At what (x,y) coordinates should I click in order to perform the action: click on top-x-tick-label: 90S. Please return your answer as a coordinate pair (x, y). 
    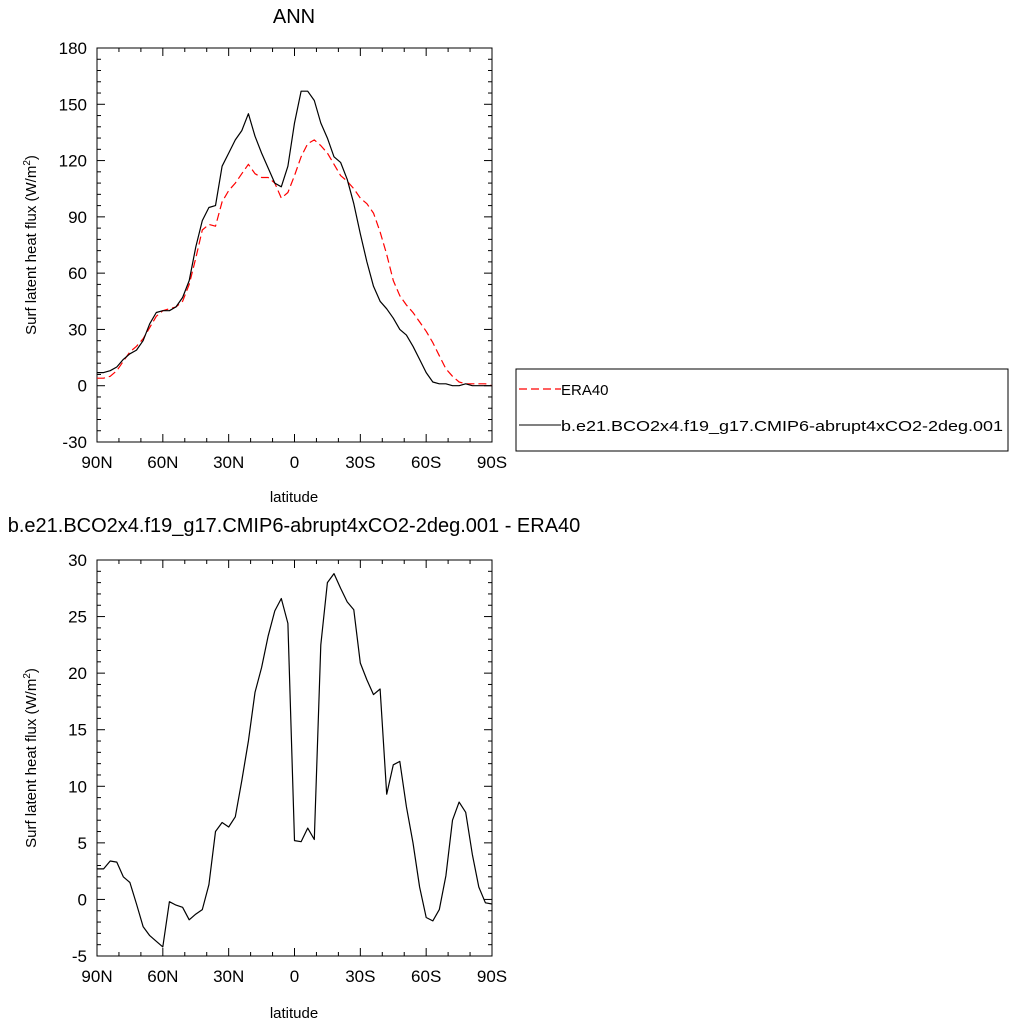
    Looking at the image, I should click on (492, 462).